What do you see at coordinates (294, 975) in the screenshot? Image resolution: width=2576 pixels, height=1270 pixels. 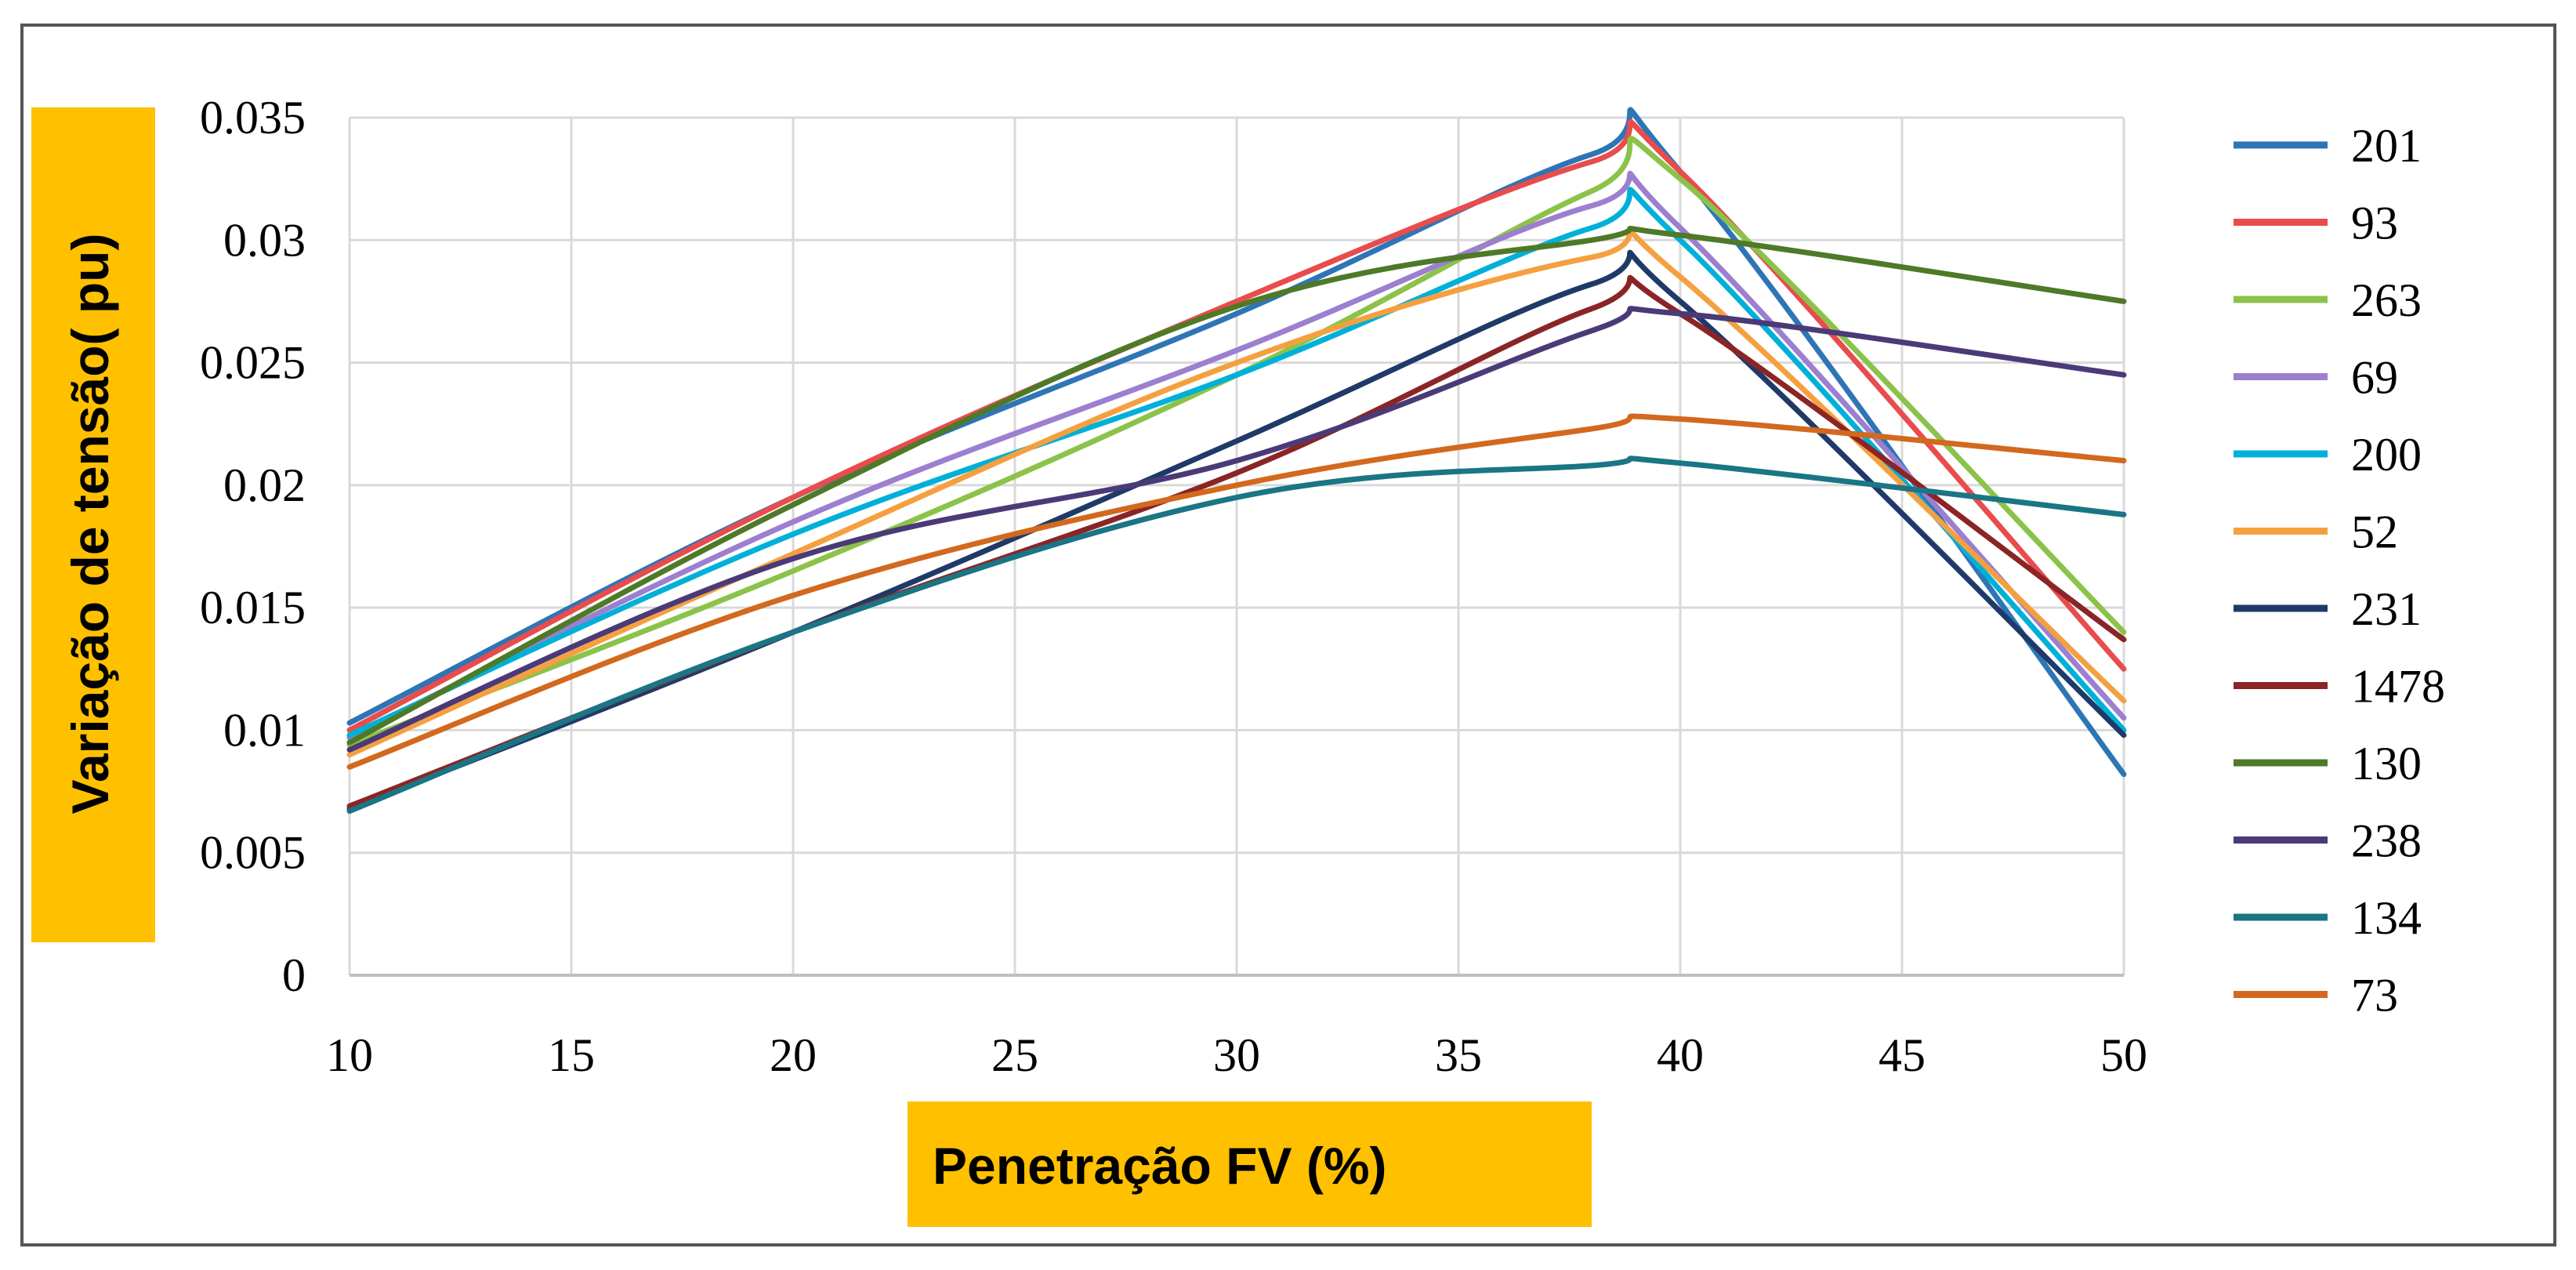 I see `y-tick-label: 0` at bounding box center [294, 975].